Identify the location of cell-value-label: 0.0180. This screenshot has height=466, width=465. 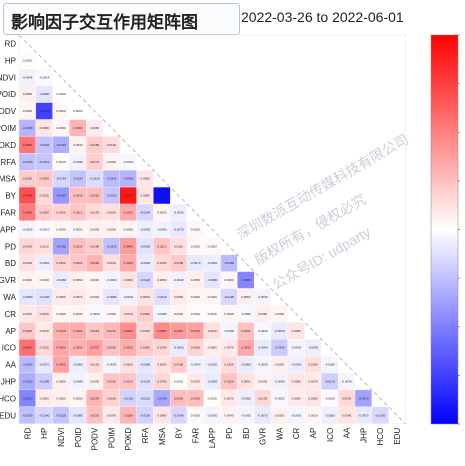
(45, 212).